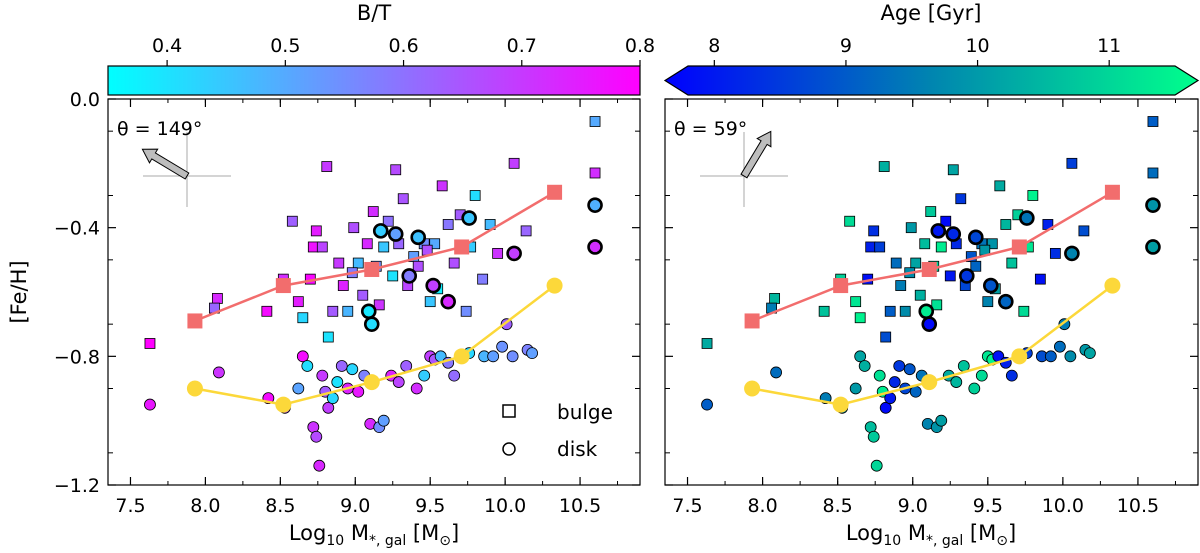  Describe the element at coordinates (280, 506) in the screenshot. I see `left-xtick-label: 8.5` at that location.